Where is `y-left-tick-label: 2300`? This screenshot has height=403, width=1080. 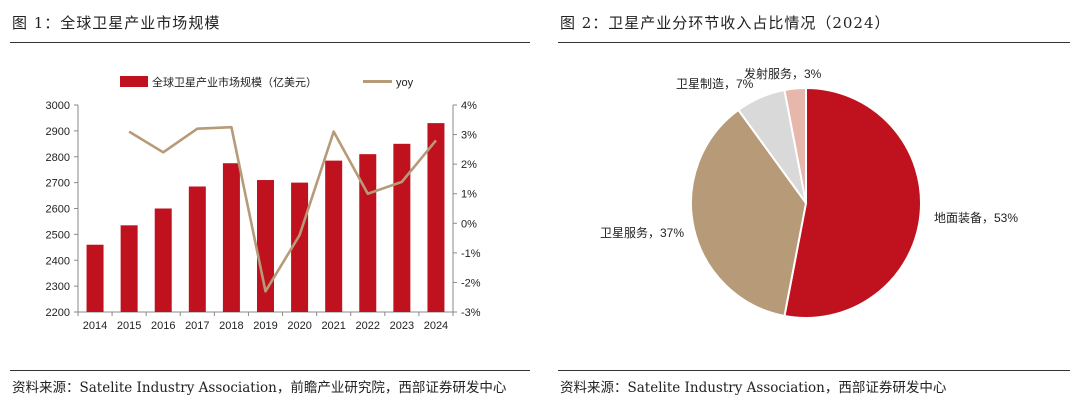 y-left-tick-label: 2300 is located at coordinates (58, 287).